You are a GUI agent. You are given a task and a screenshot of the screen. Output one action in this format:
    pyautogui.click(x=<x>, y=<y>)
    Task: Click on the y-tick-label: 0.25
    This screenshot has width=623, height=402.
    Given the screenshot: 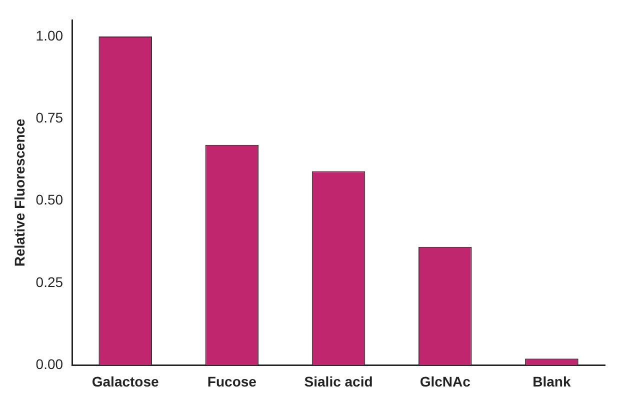 What is the action you would take?
    pyautogui.click(x=50, y=282)
    